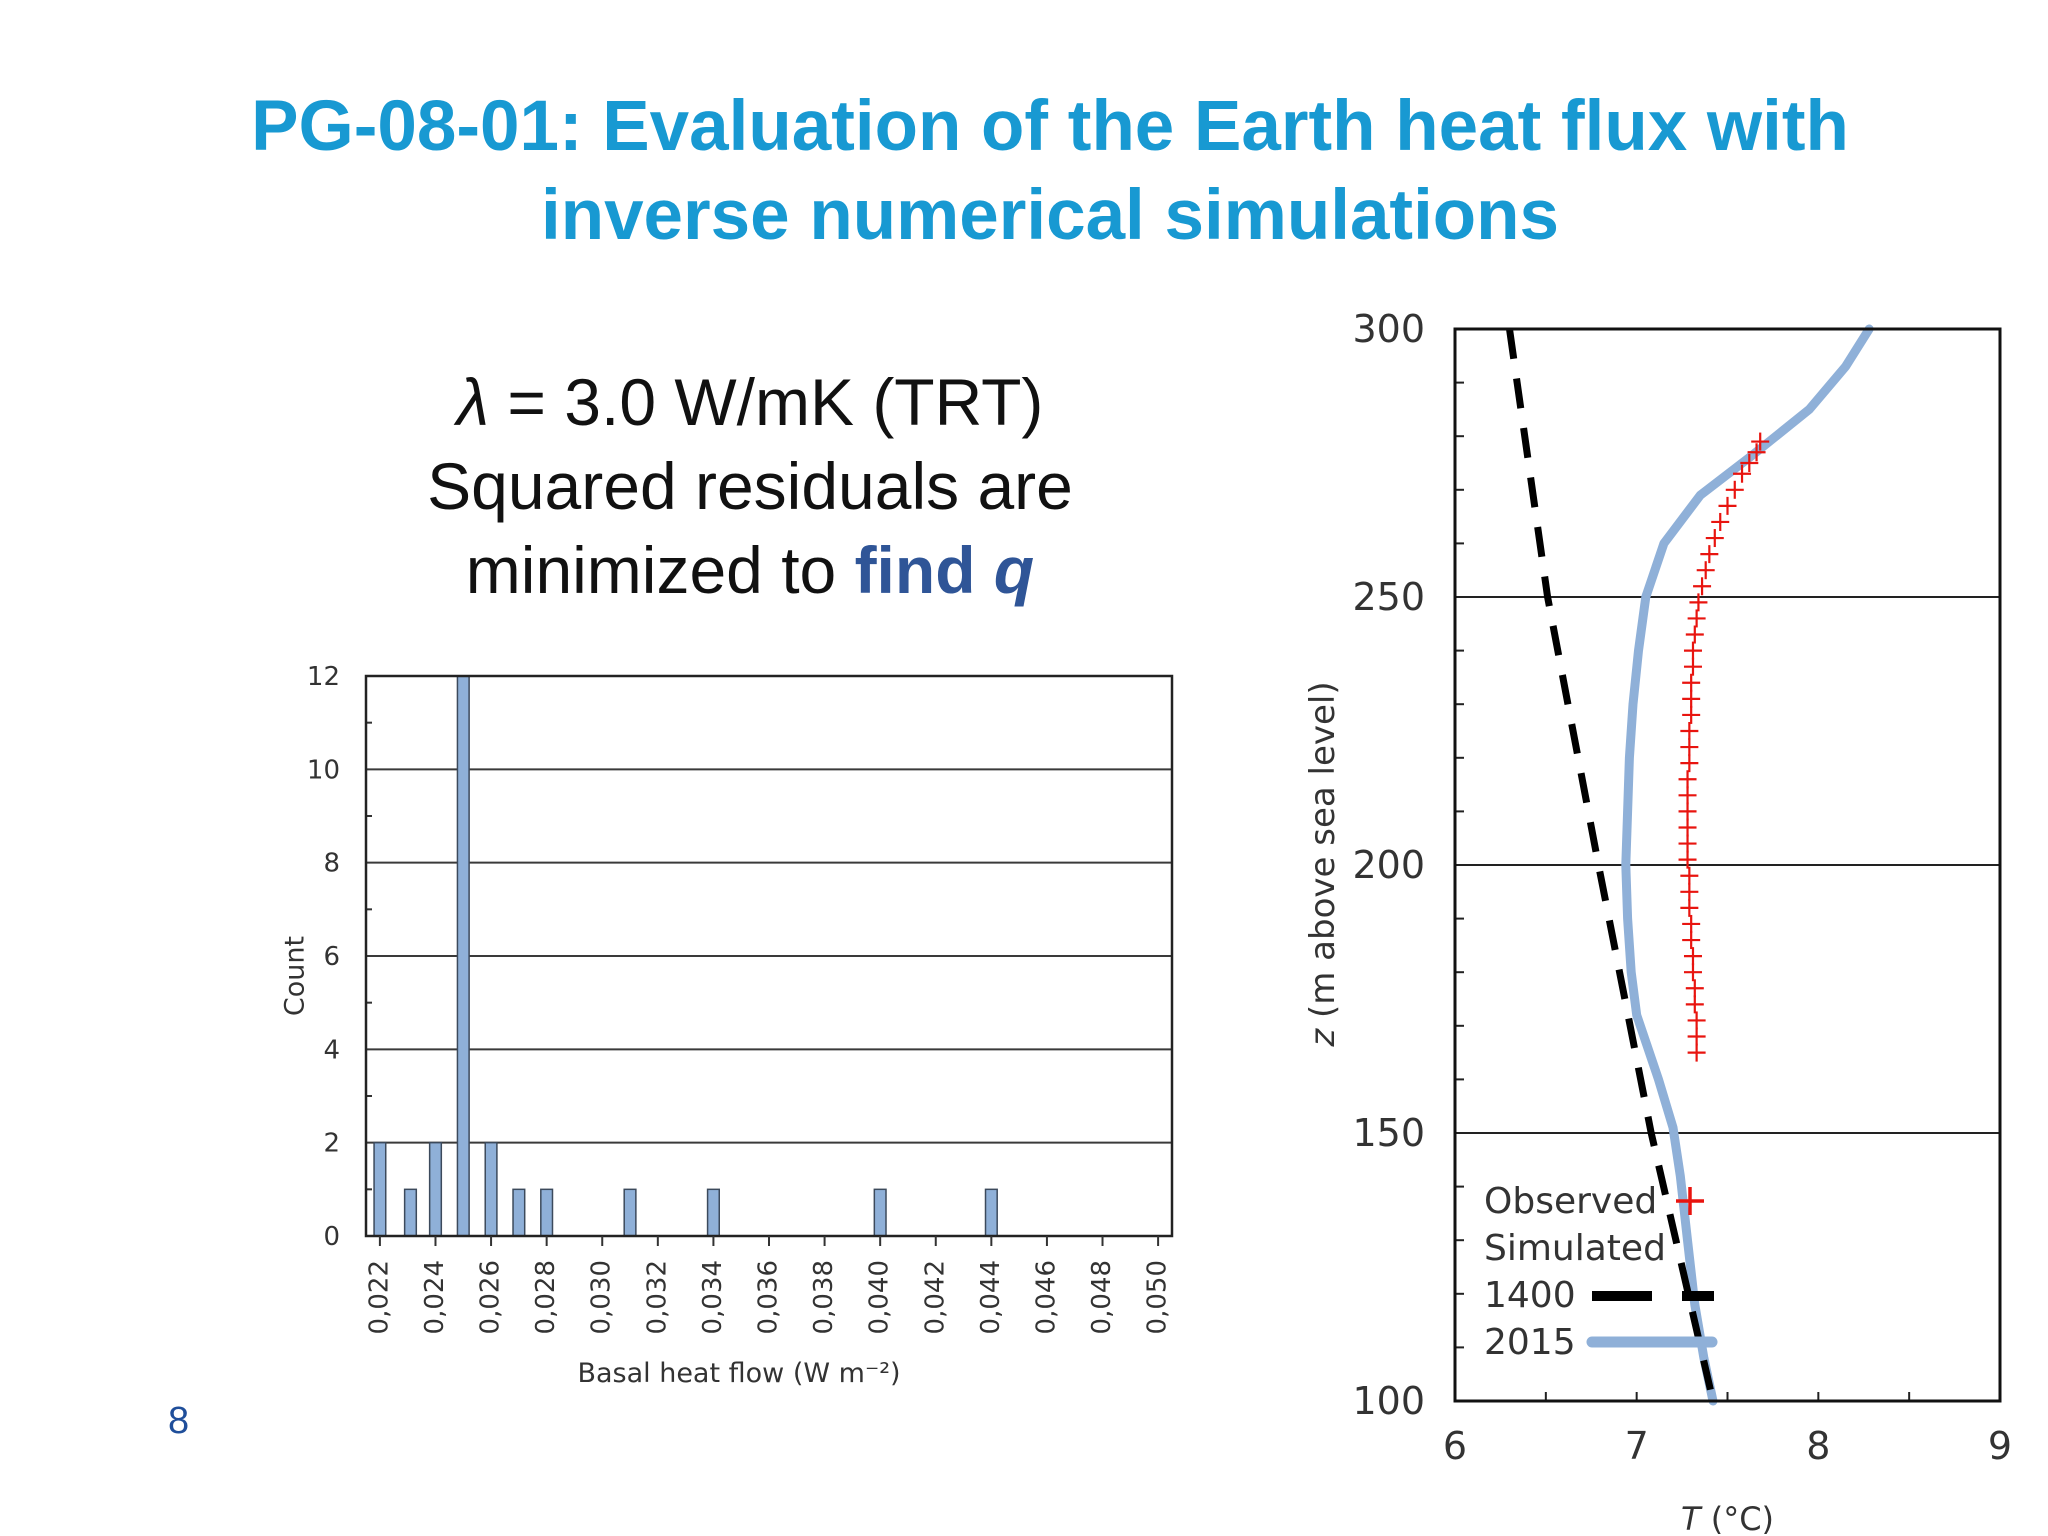  I want to click on subtitle-line-2: Squared residuals are, so click(750, 486).